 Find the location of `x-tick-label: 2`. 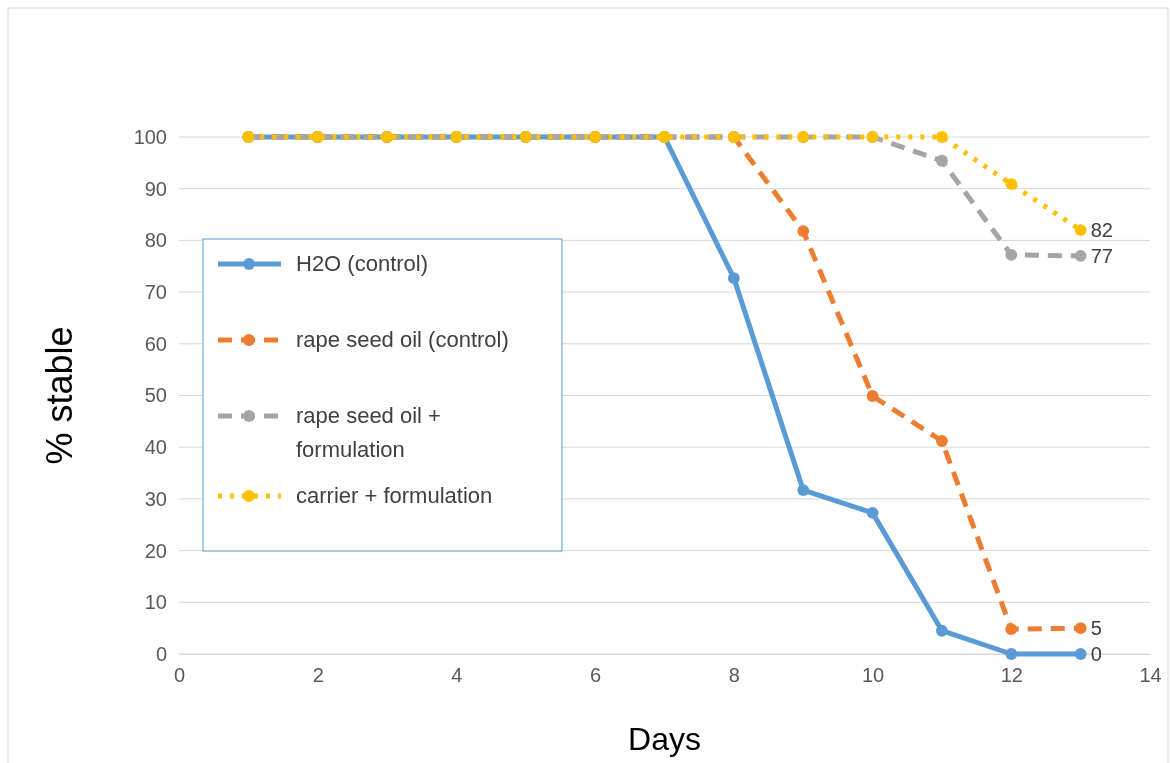

x-tick-label: 2 is located at coordinates (318, 675).